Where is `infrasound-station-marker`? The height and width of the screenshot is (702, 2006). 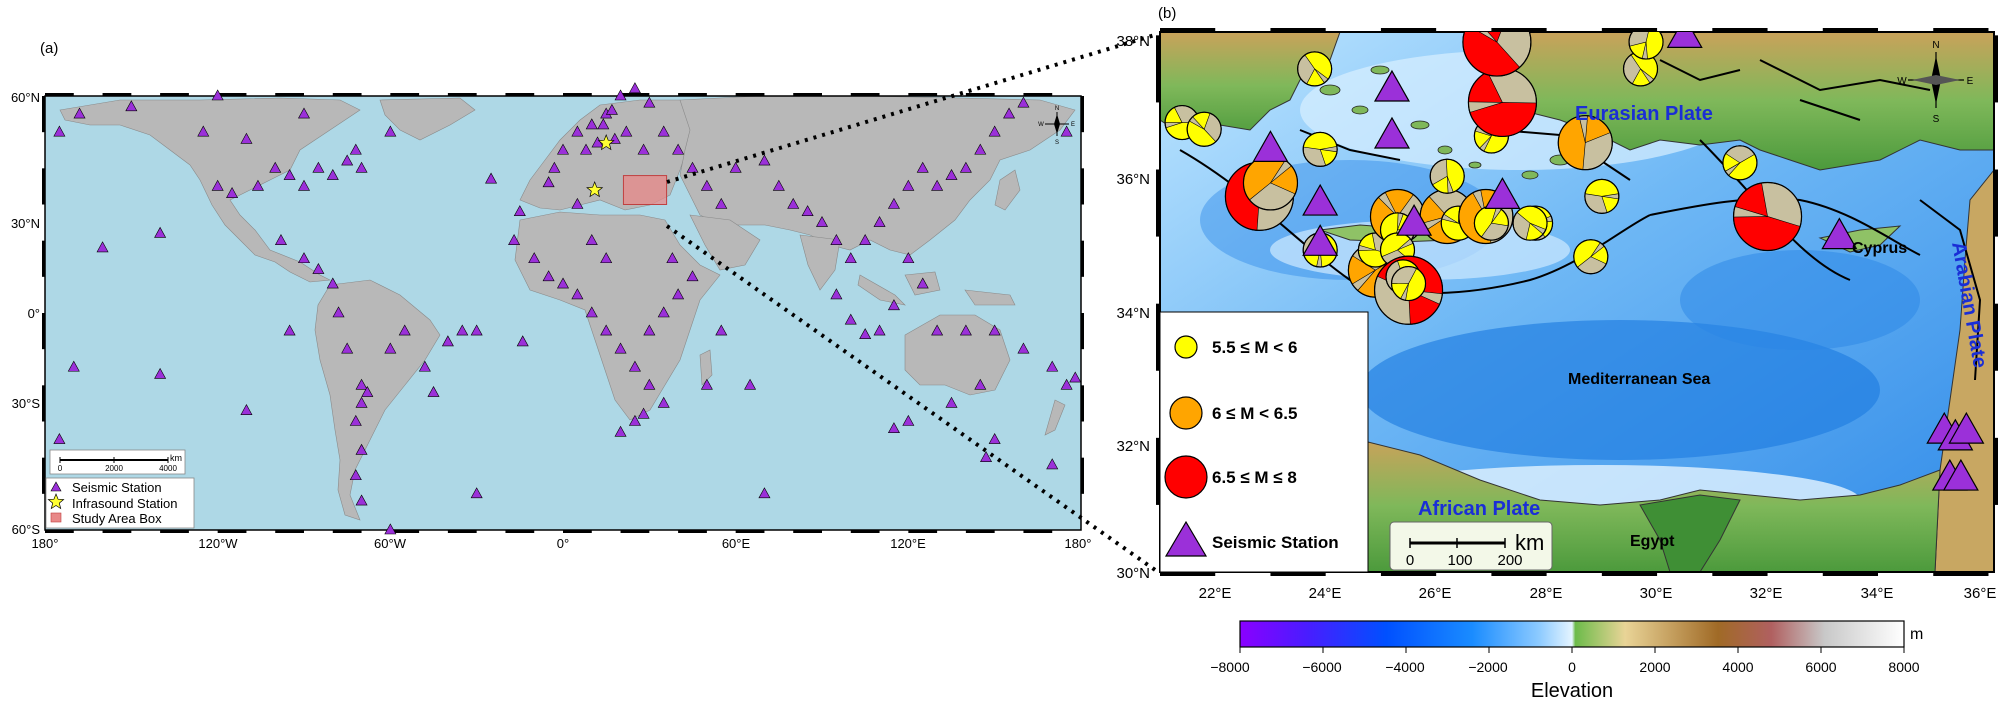
infrasound-station-marker is located at coordinates (595, 189).